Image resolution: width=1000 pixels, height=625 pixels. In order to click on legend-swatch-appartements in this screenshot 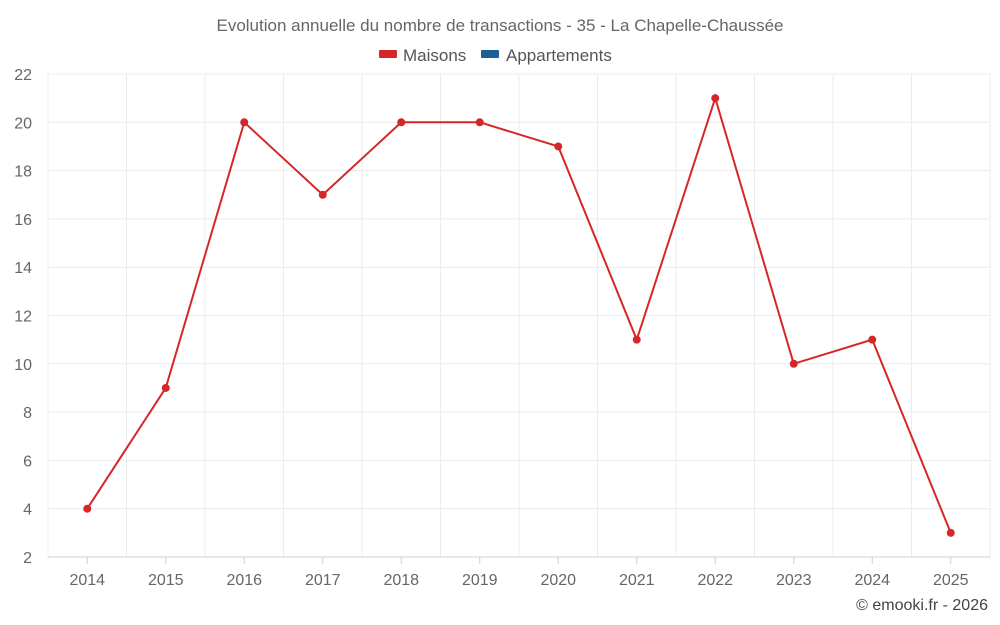, I will do `click(490, 54)`.